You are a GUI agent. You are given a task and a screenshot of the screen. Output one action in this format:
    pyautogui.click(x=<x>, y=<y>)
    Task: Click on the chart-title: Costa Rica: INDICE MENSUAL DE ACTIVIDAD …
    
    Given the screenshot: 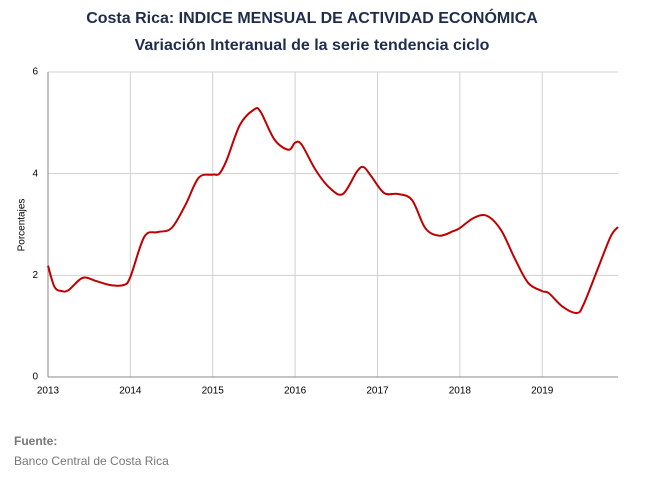 What is the action you would take?
    pyautogui.click(x=312, y=17)
    